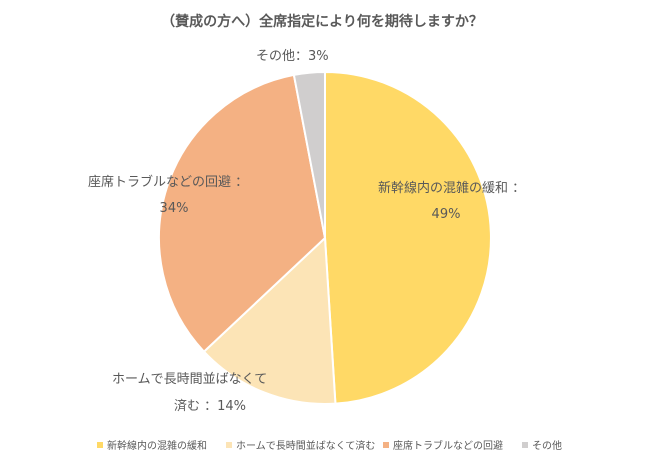 The height and width of the screenshot is (464, 645). Describe the element at coordinates (448, 445) in the screenshot. I see `legend-label-2: 座席トラブルなどの回避` at that location.